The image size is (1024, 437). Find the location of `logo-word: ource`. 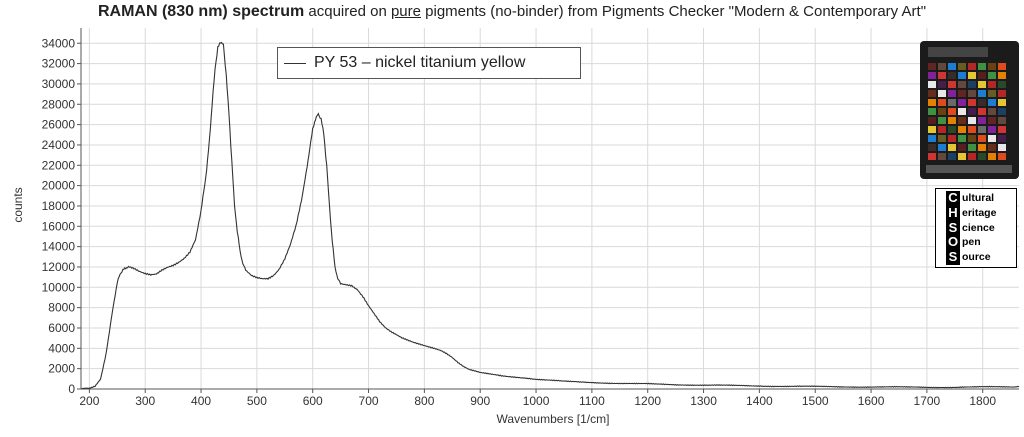

logo-word: ource is located at coordinates (976, 257).